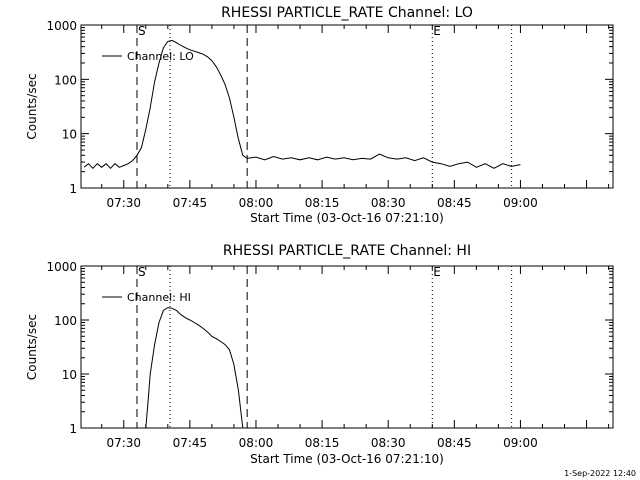  What do you see at coordinates (194, 367) in the screenshot?
I see `series-line` at bounding box center [194, 367].